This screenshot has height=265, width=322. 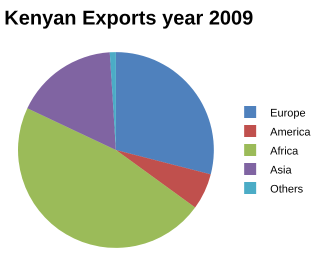 What do you see at coordinates (291, 132) in the screenshot?
I see `legend-label: America` at bounding box center [291, 132].